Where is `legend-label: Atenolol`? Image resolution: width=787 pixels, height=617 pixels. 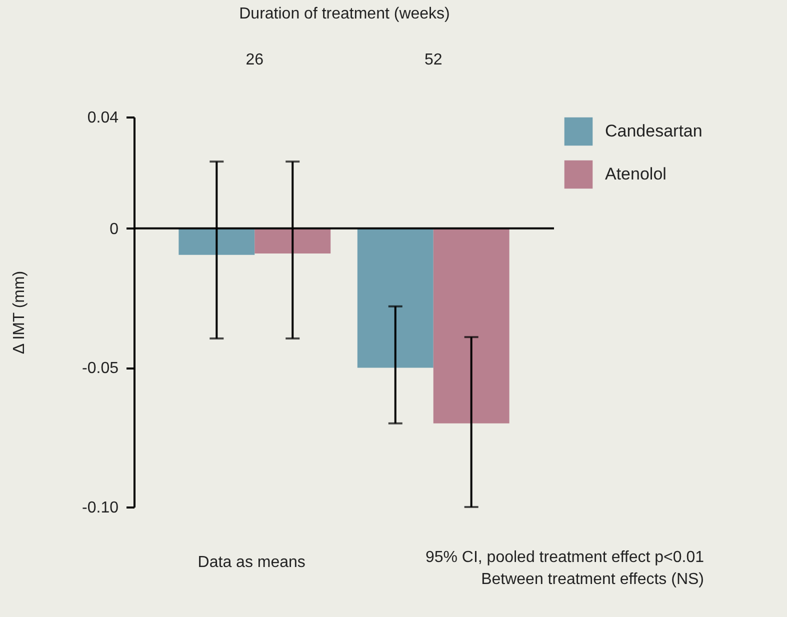 legend-label: Atenolol is located at coordinates (635, 174).